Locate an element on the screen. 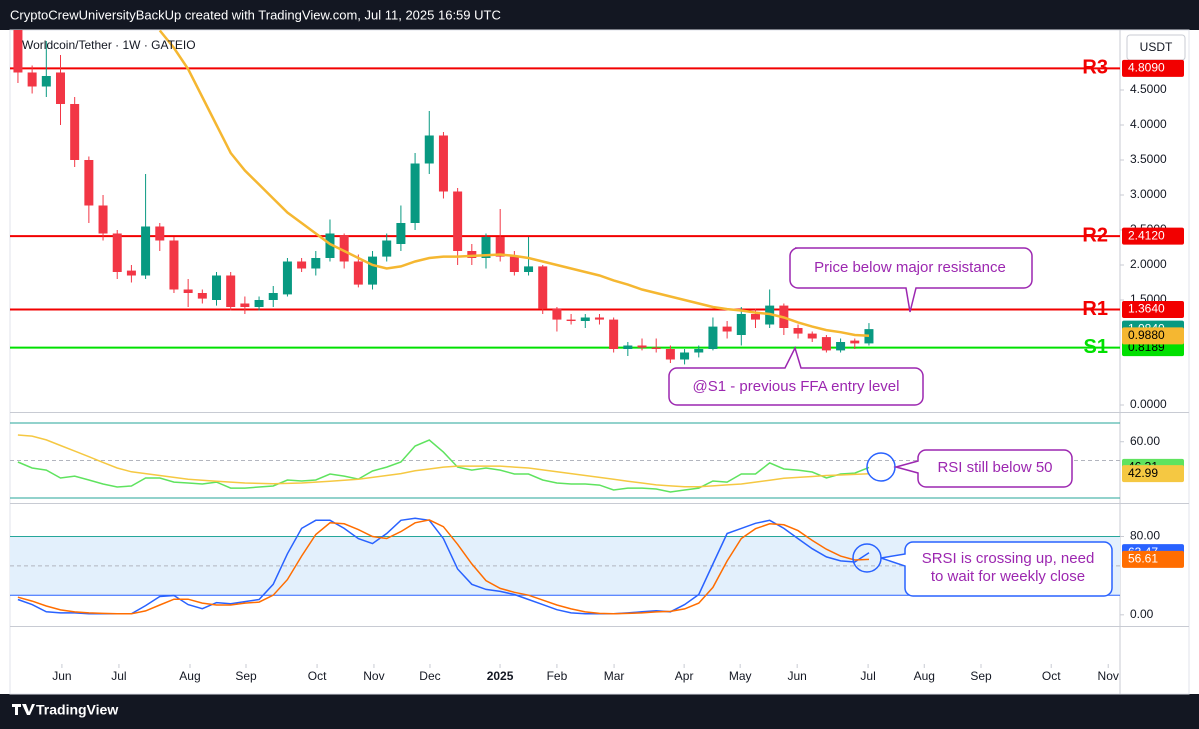 The image size is (1199, 729). x-tick-label: Sep is located at coordinates (246, 676).